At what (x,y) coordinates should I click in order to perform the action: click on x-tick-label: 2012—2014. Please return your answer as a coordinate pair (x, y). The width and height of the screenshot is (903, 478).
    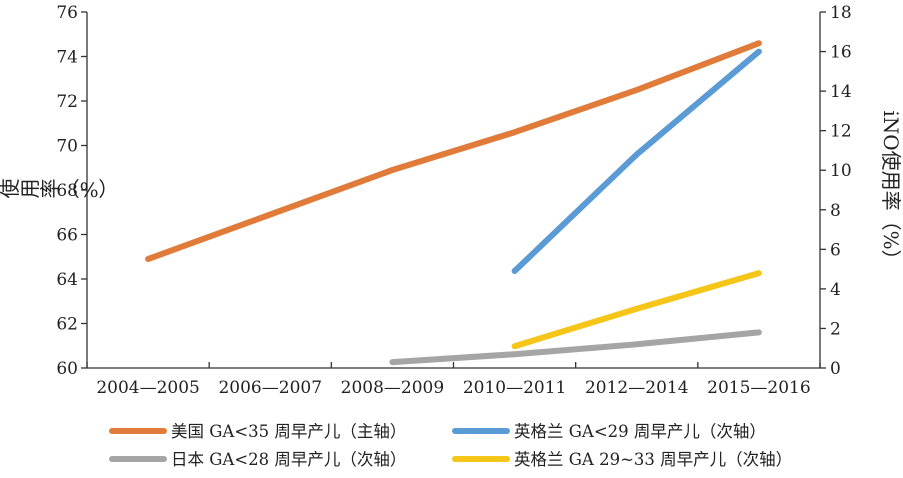
    Looking at the image, I should click on (637, 388).